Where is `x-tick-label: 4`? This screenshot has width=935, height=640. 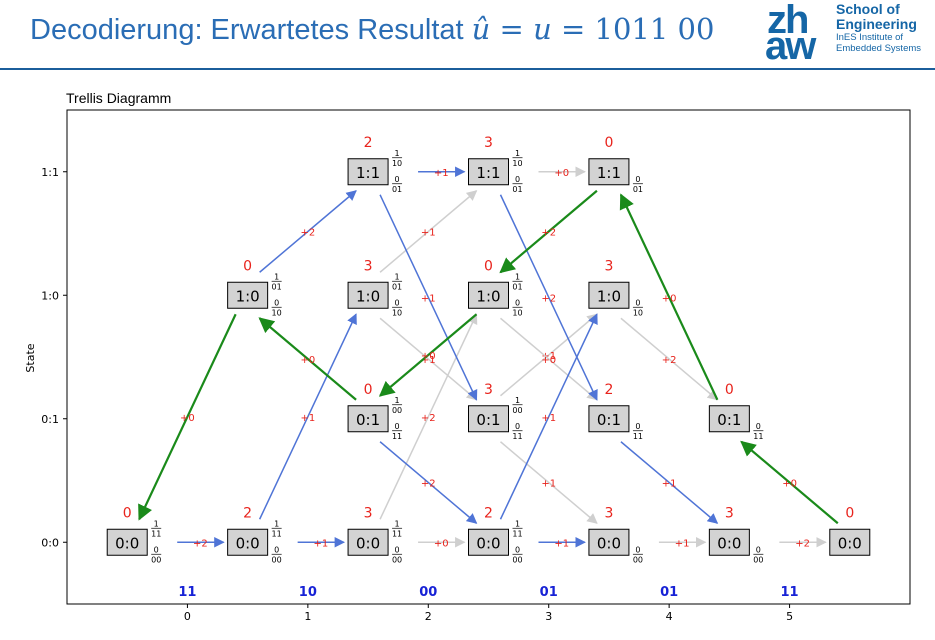 x-tick-label: 4 is located at coordinates (669, 616).